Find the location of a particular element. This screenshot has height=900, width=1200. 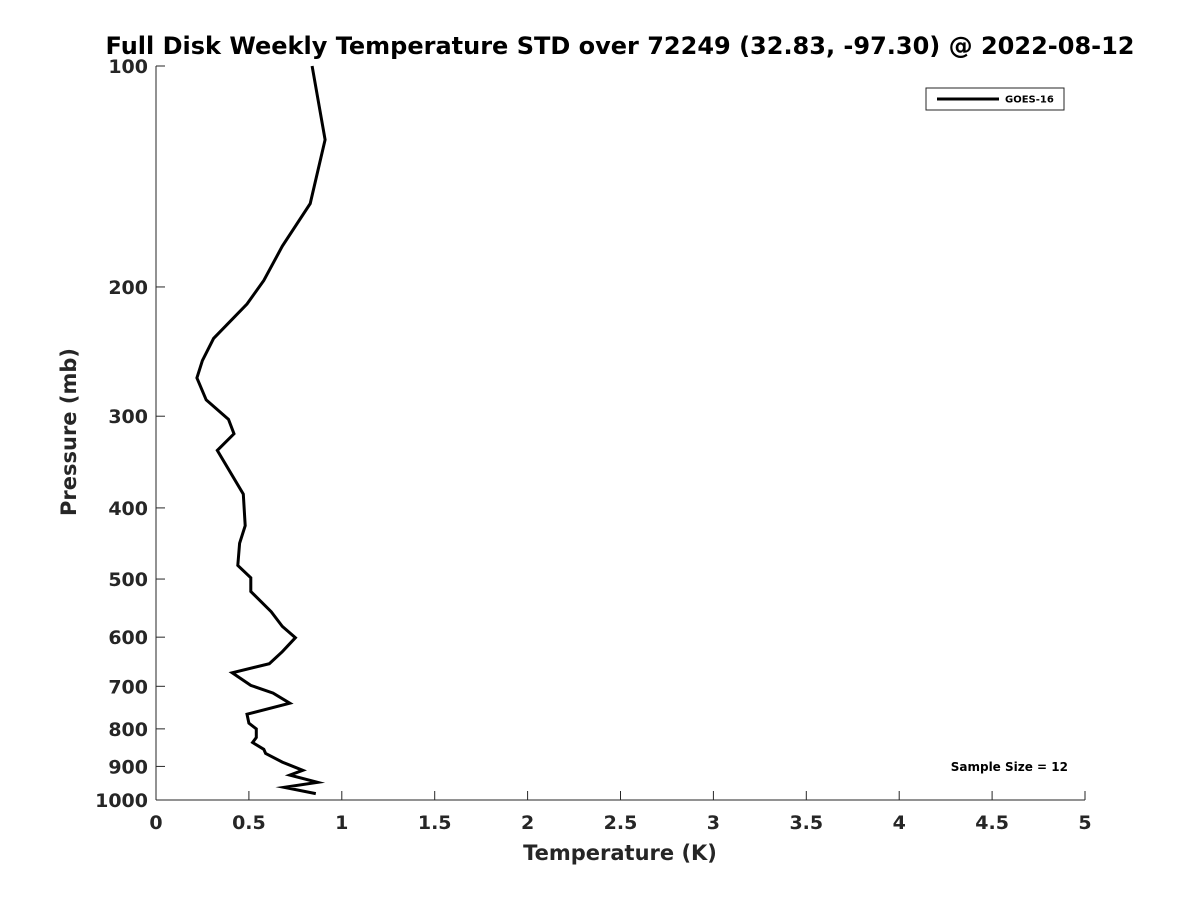

sample-size-annotation: Sample Size = 12 is located at coordinates (1009, 767).